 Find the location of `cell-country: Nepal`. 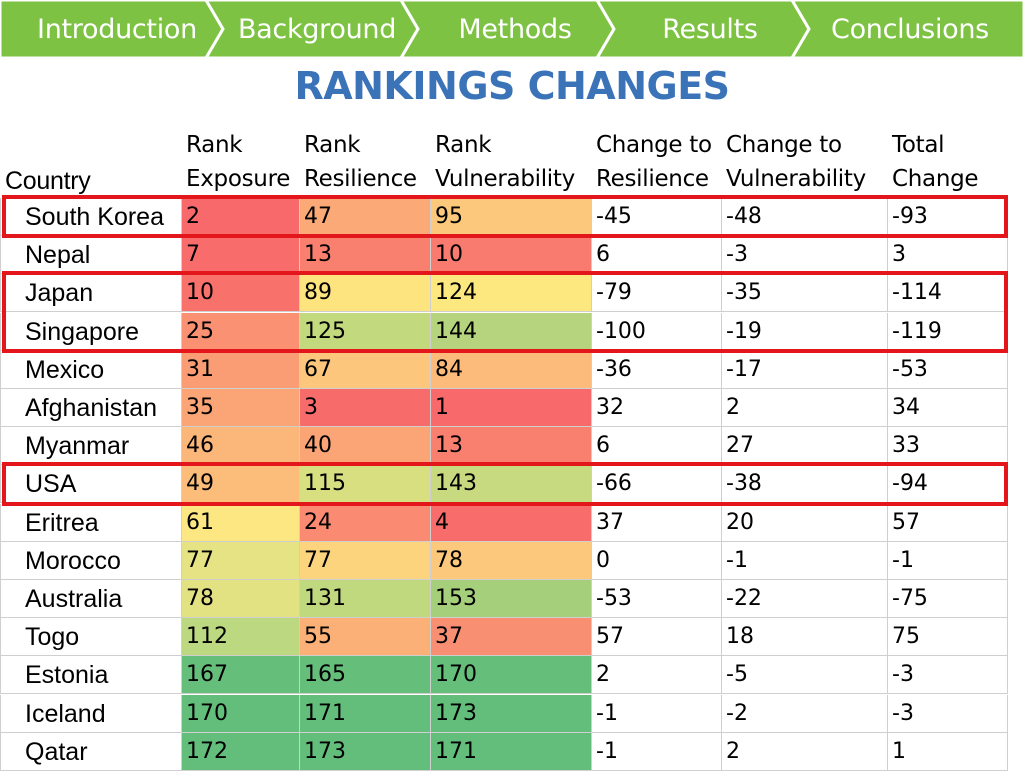

cell-country: Nepal is located at coordinates (91, 255).